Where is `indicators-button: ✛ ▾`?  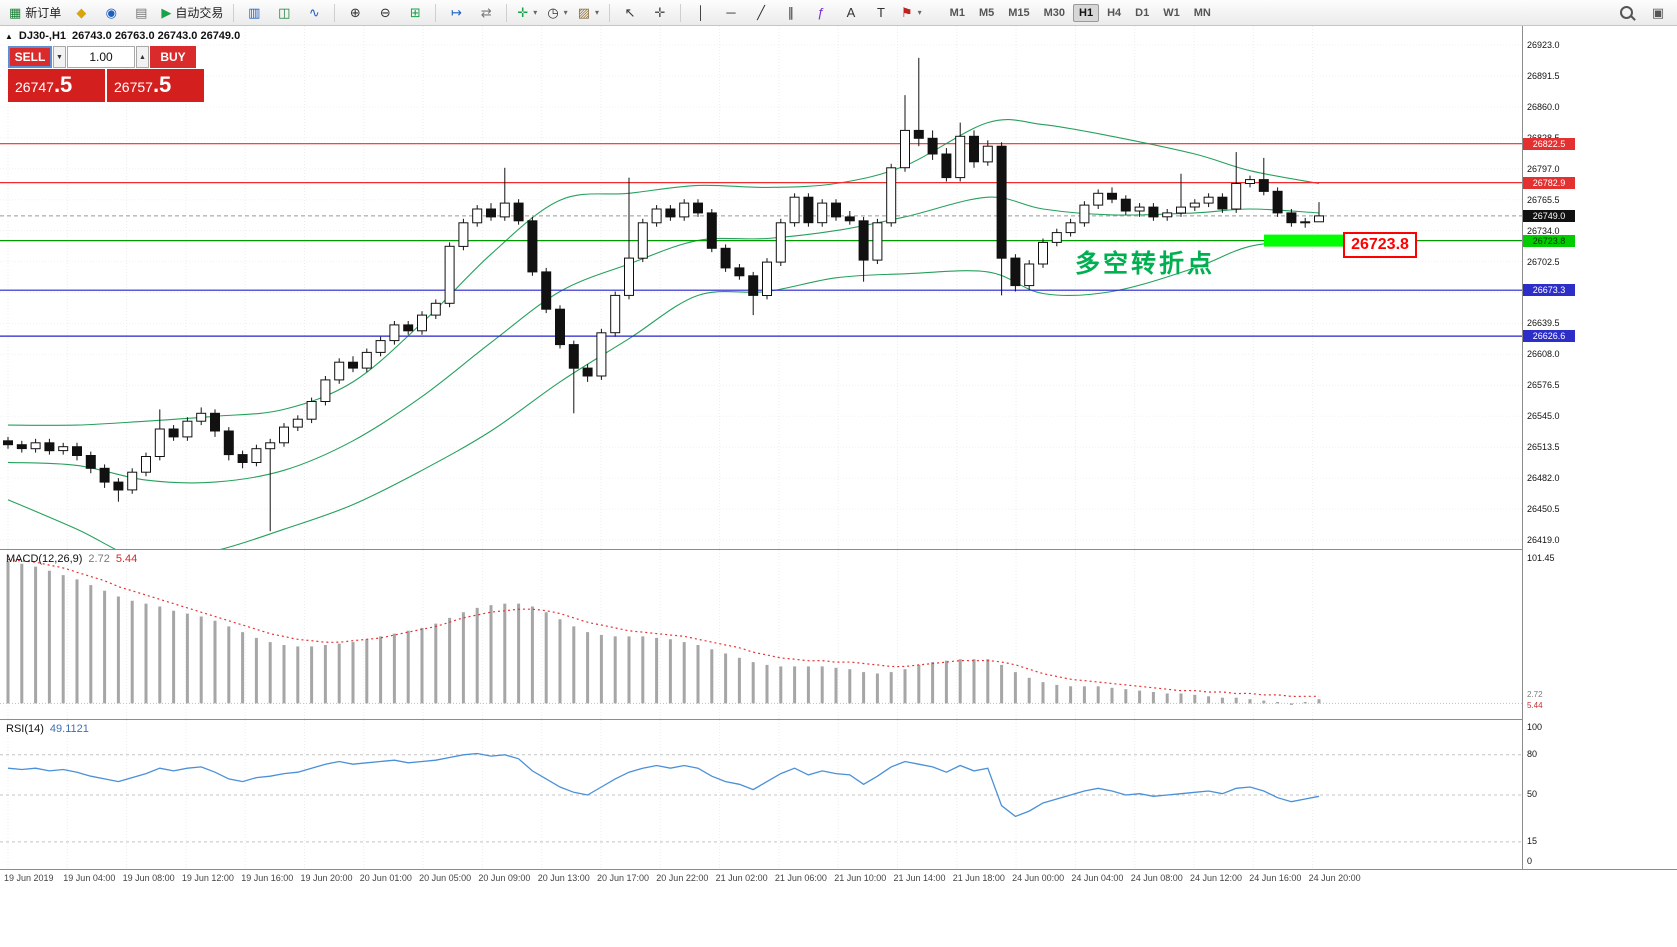
indicators-button: ✛ ▾ is located at coordinates (527, 13).